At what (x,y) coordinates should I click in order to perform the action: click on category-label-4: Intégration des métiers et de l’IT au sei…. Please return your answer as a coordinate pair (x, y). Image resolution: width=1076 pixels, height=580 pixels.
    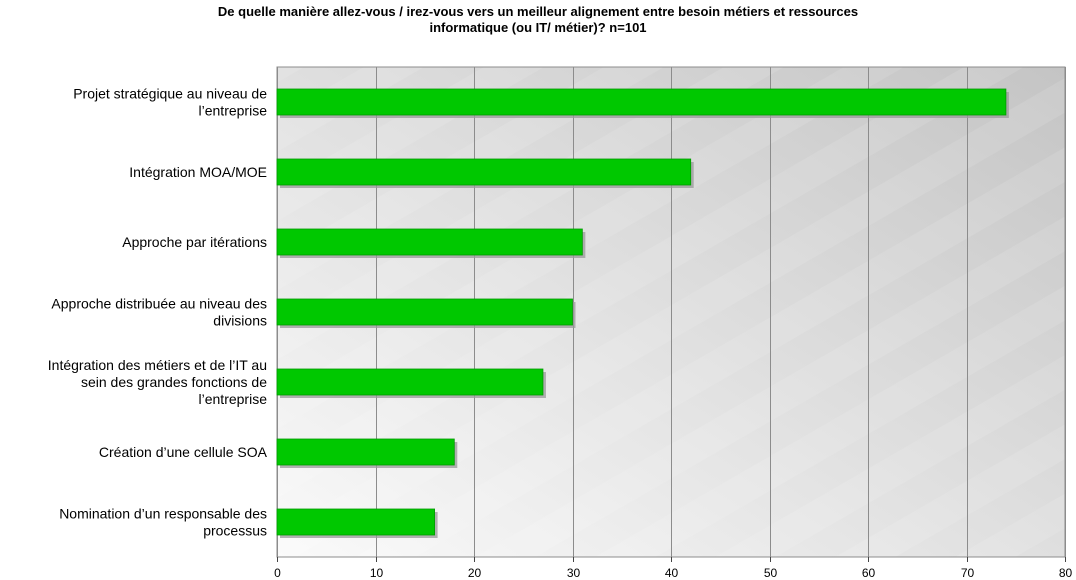
    Looking at the image, I should click on (157, 382).